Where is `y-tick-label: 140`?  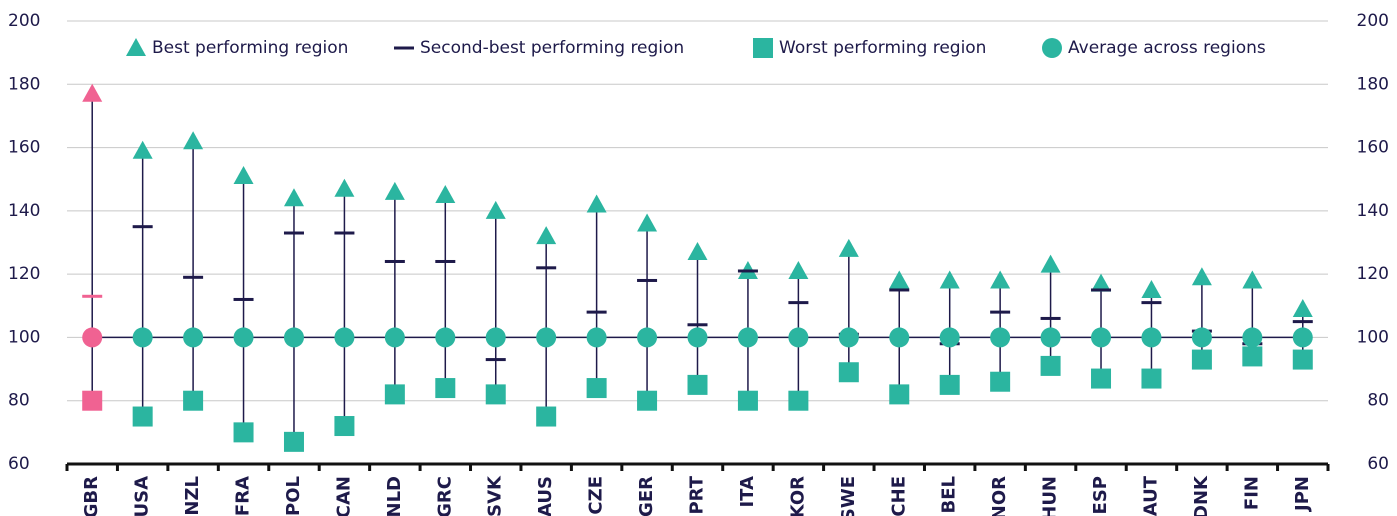
y-tick-label: 140 is located at coordinates (24, 211).